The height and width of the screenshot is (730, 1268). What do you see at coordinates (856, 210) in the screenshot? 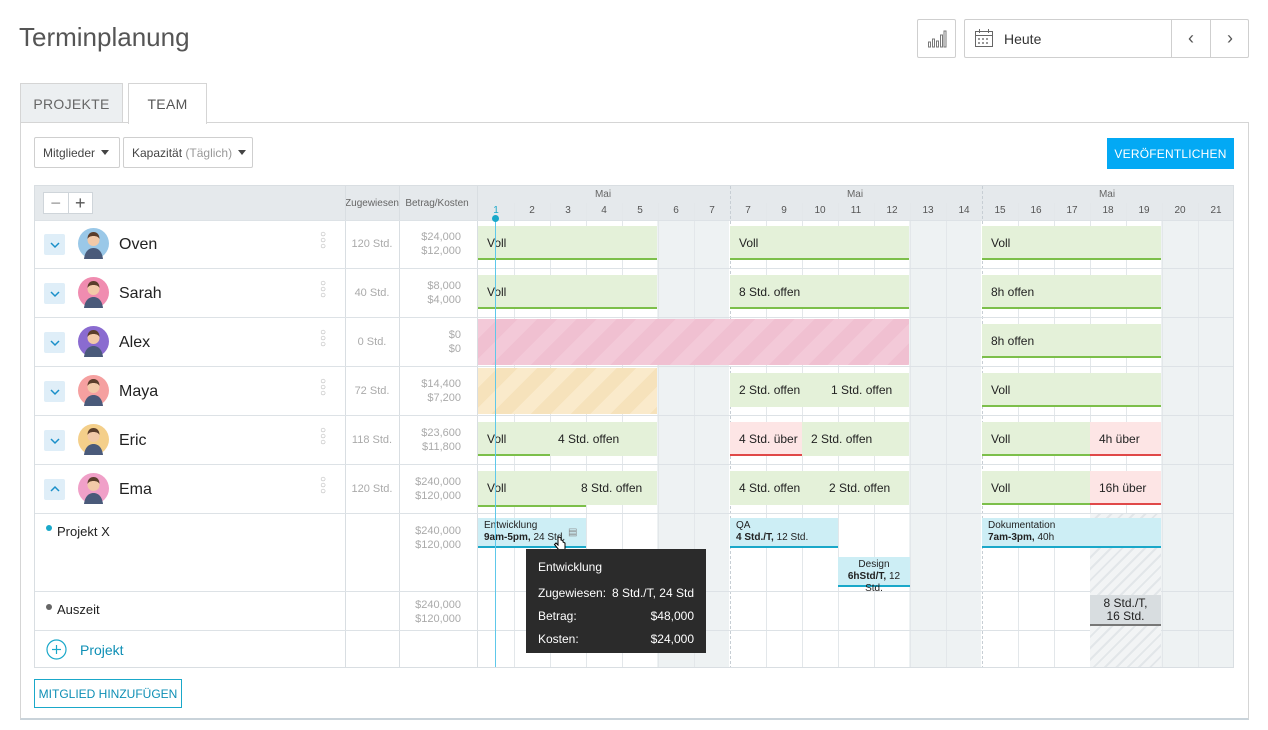
I see `day-label: 11` at bounding box center [856, 210].